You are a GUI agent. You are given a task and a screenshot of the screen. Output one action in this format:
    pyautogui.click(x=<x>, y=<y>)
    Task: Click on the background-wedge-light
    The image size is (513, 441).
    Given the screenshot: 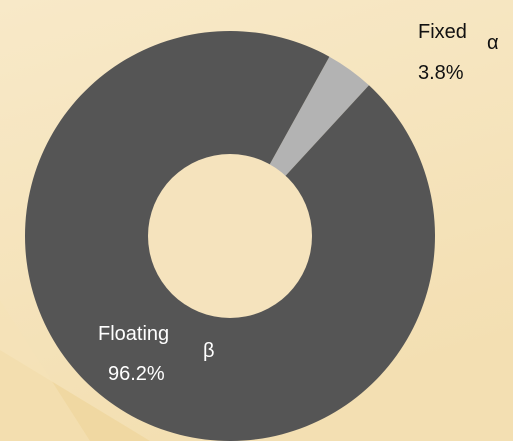 What is the action you would take?
    pyautogui.click(x=45, y=370)
    